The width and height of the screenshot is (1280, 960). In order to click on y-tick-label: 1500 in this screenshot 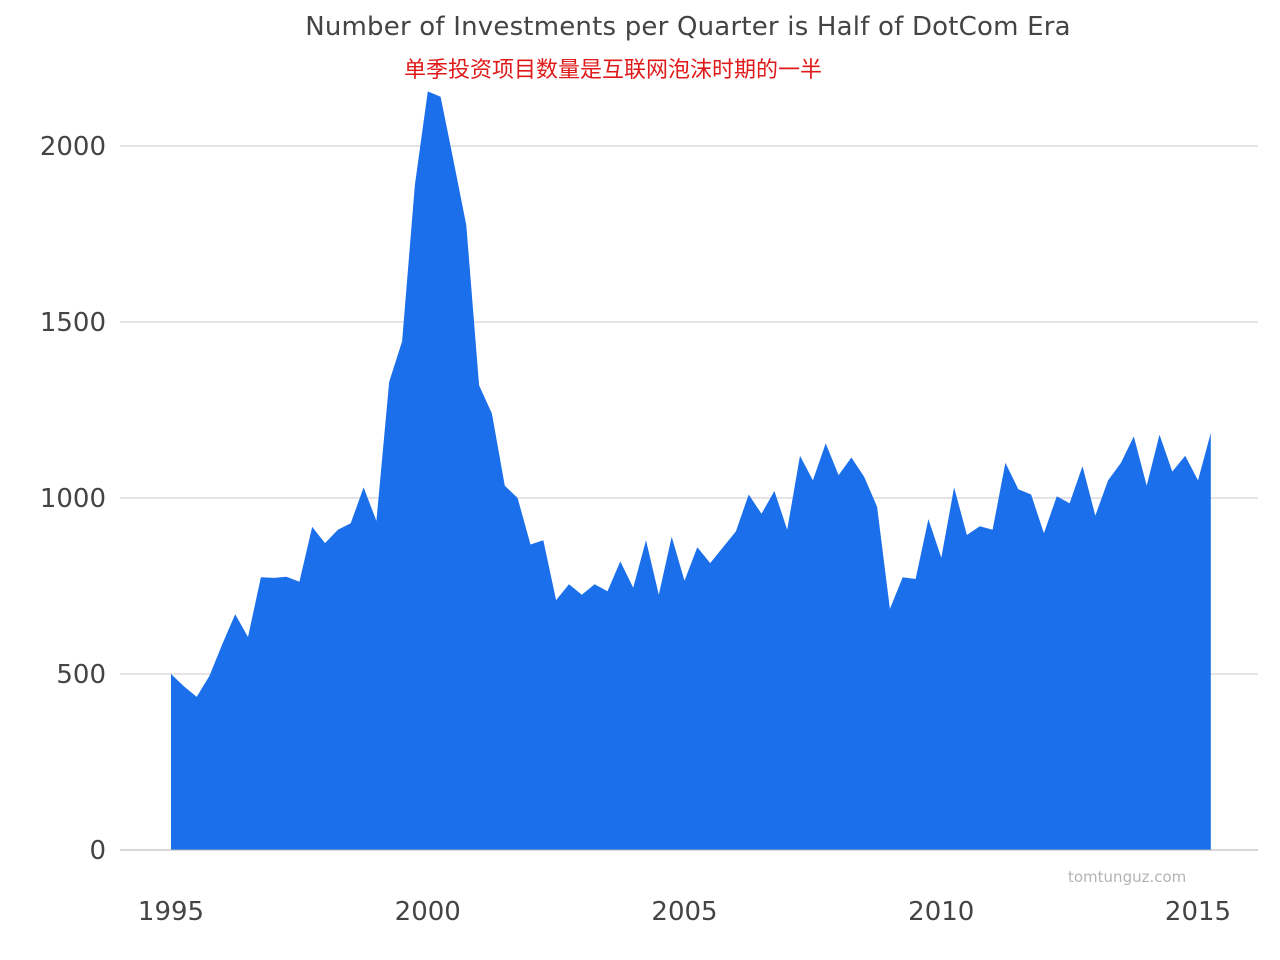, I will do `click(73, 323)`.